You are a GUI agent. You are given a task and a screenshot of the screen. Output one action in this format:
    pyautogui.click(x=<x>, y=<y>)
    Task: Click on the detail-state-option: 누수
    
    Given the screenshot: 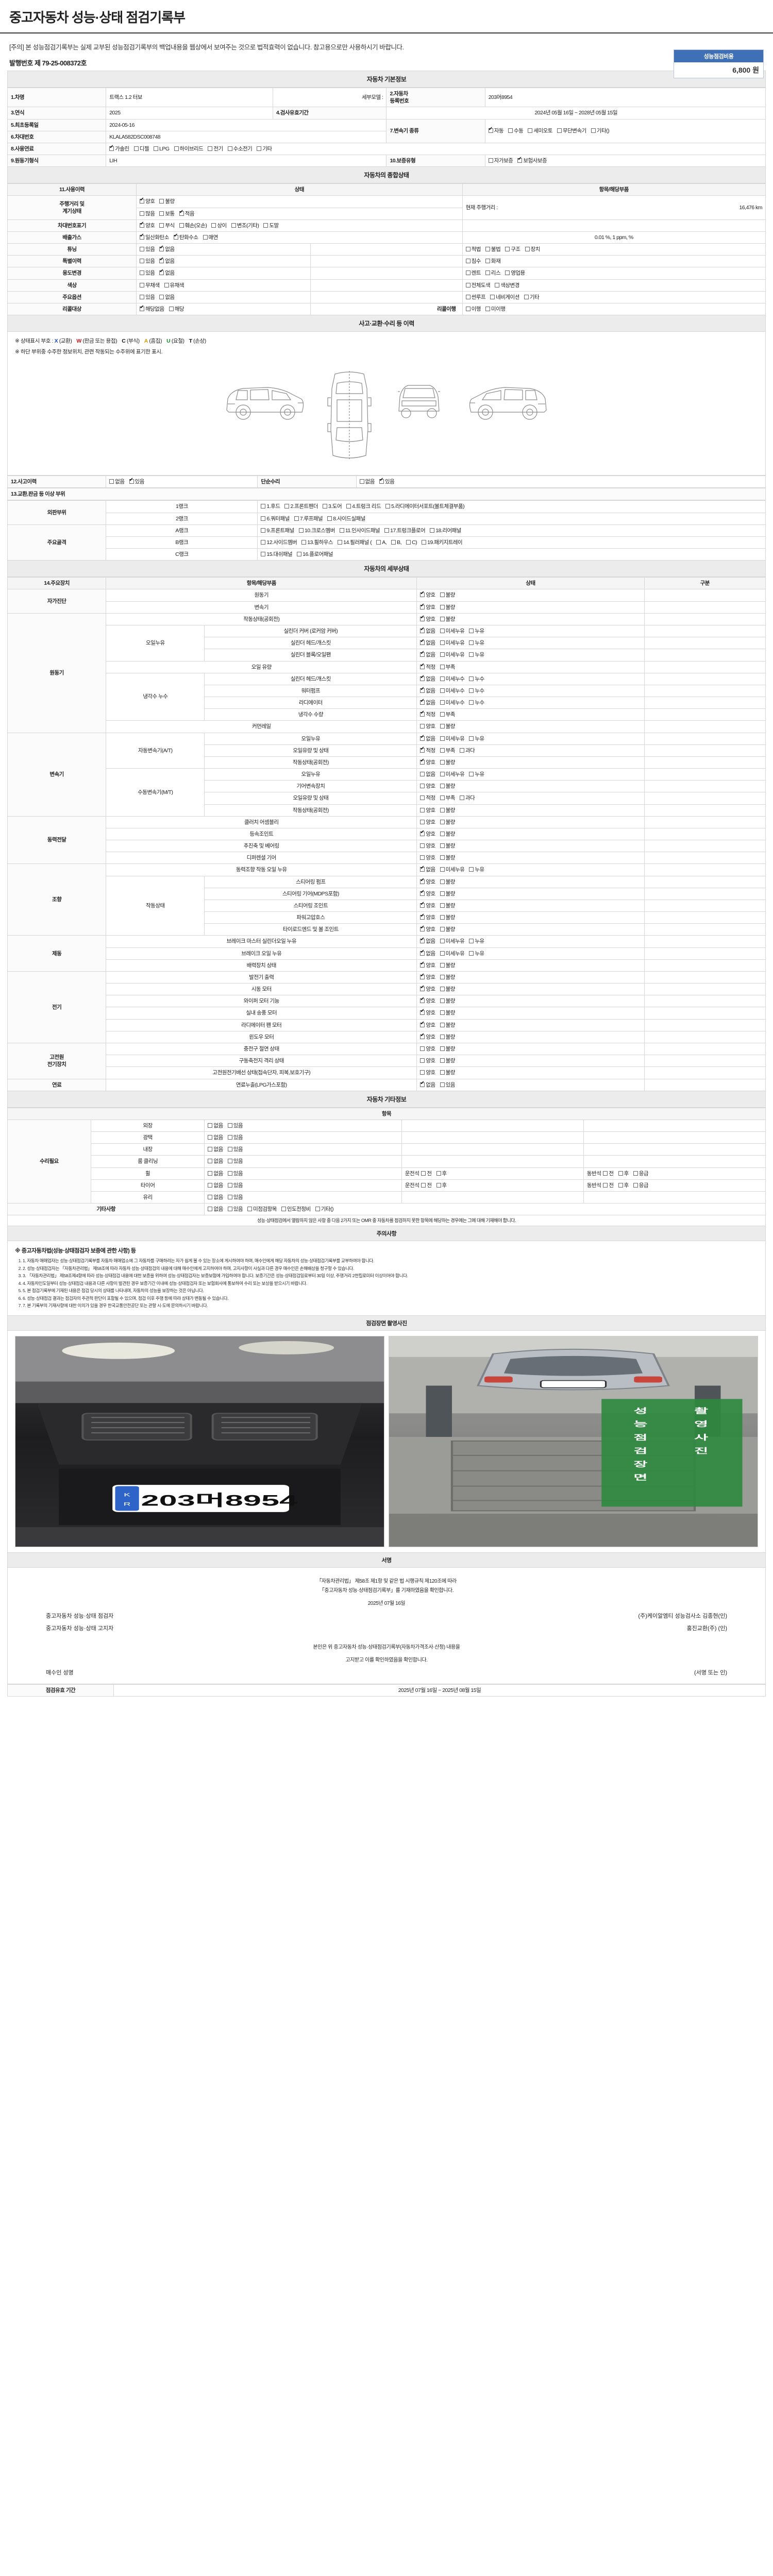 What is the action you would take?
    pyautogui.click(x=476, y=679)
    